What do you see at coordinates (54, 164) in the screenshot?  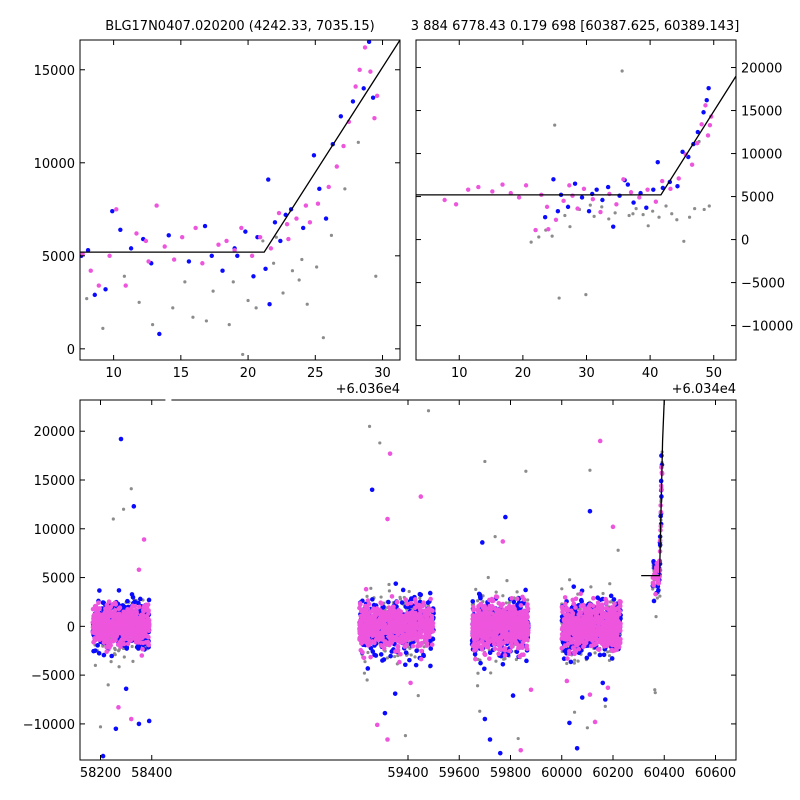 I see `zoom-left-ytick-label: 10000` at bounding box center [54, 164].